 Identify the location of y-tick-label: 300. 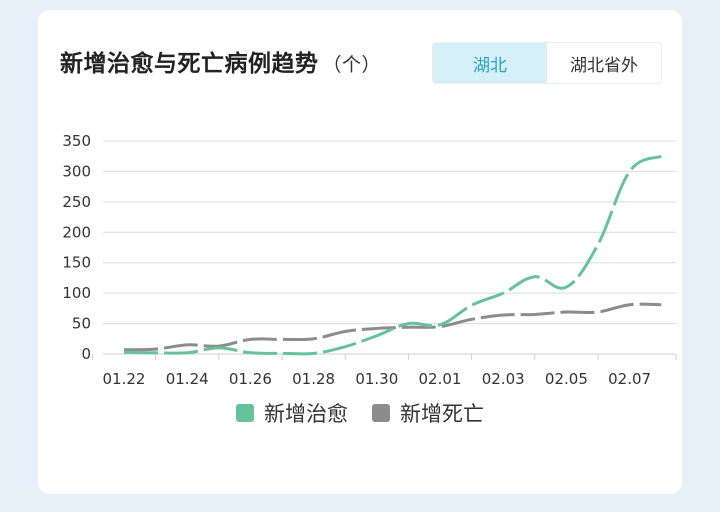
(76, 171).